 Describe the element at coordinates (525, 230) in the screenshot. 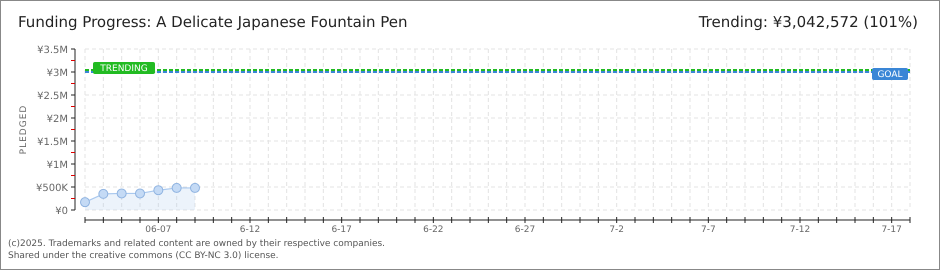

I see `x-tick-label: 6-27` at that location.